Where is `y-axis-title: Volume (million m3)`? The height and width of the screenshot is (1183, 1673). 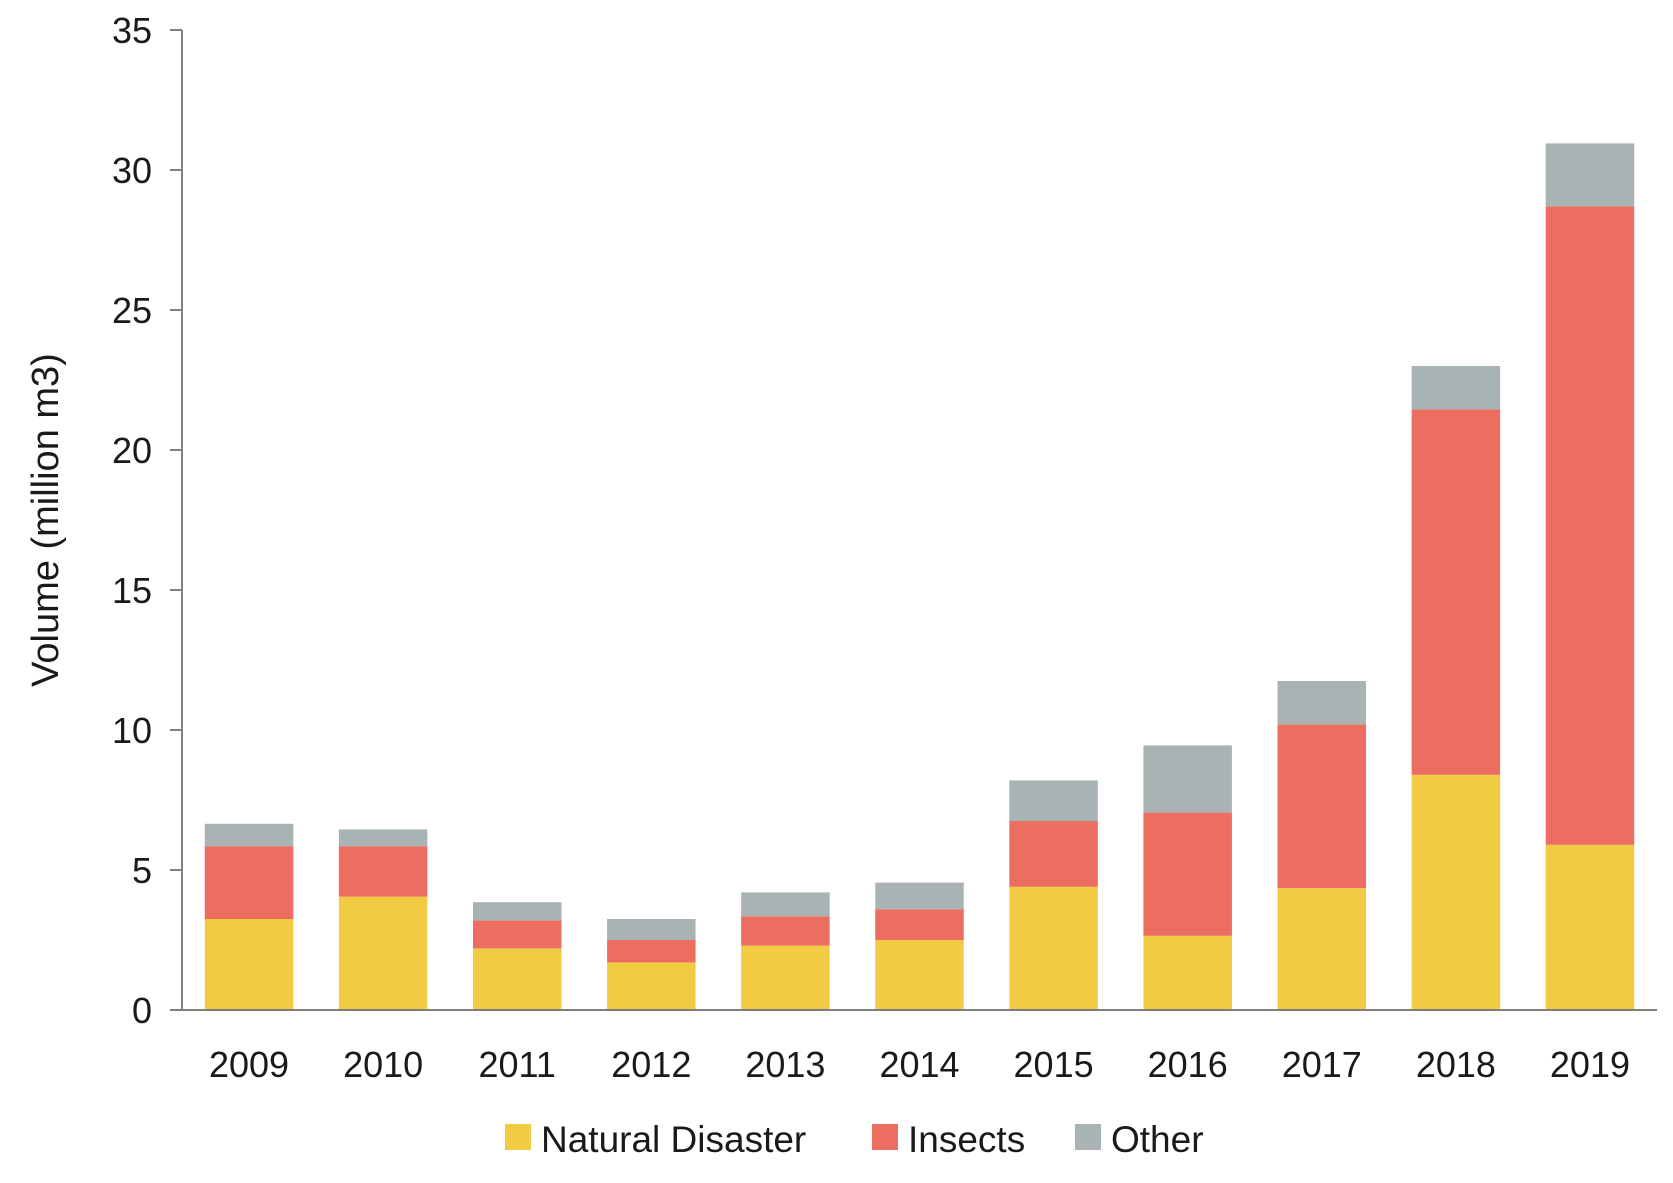 y-axis-title: Volume (million m3) is located at coordinates (46, 520).